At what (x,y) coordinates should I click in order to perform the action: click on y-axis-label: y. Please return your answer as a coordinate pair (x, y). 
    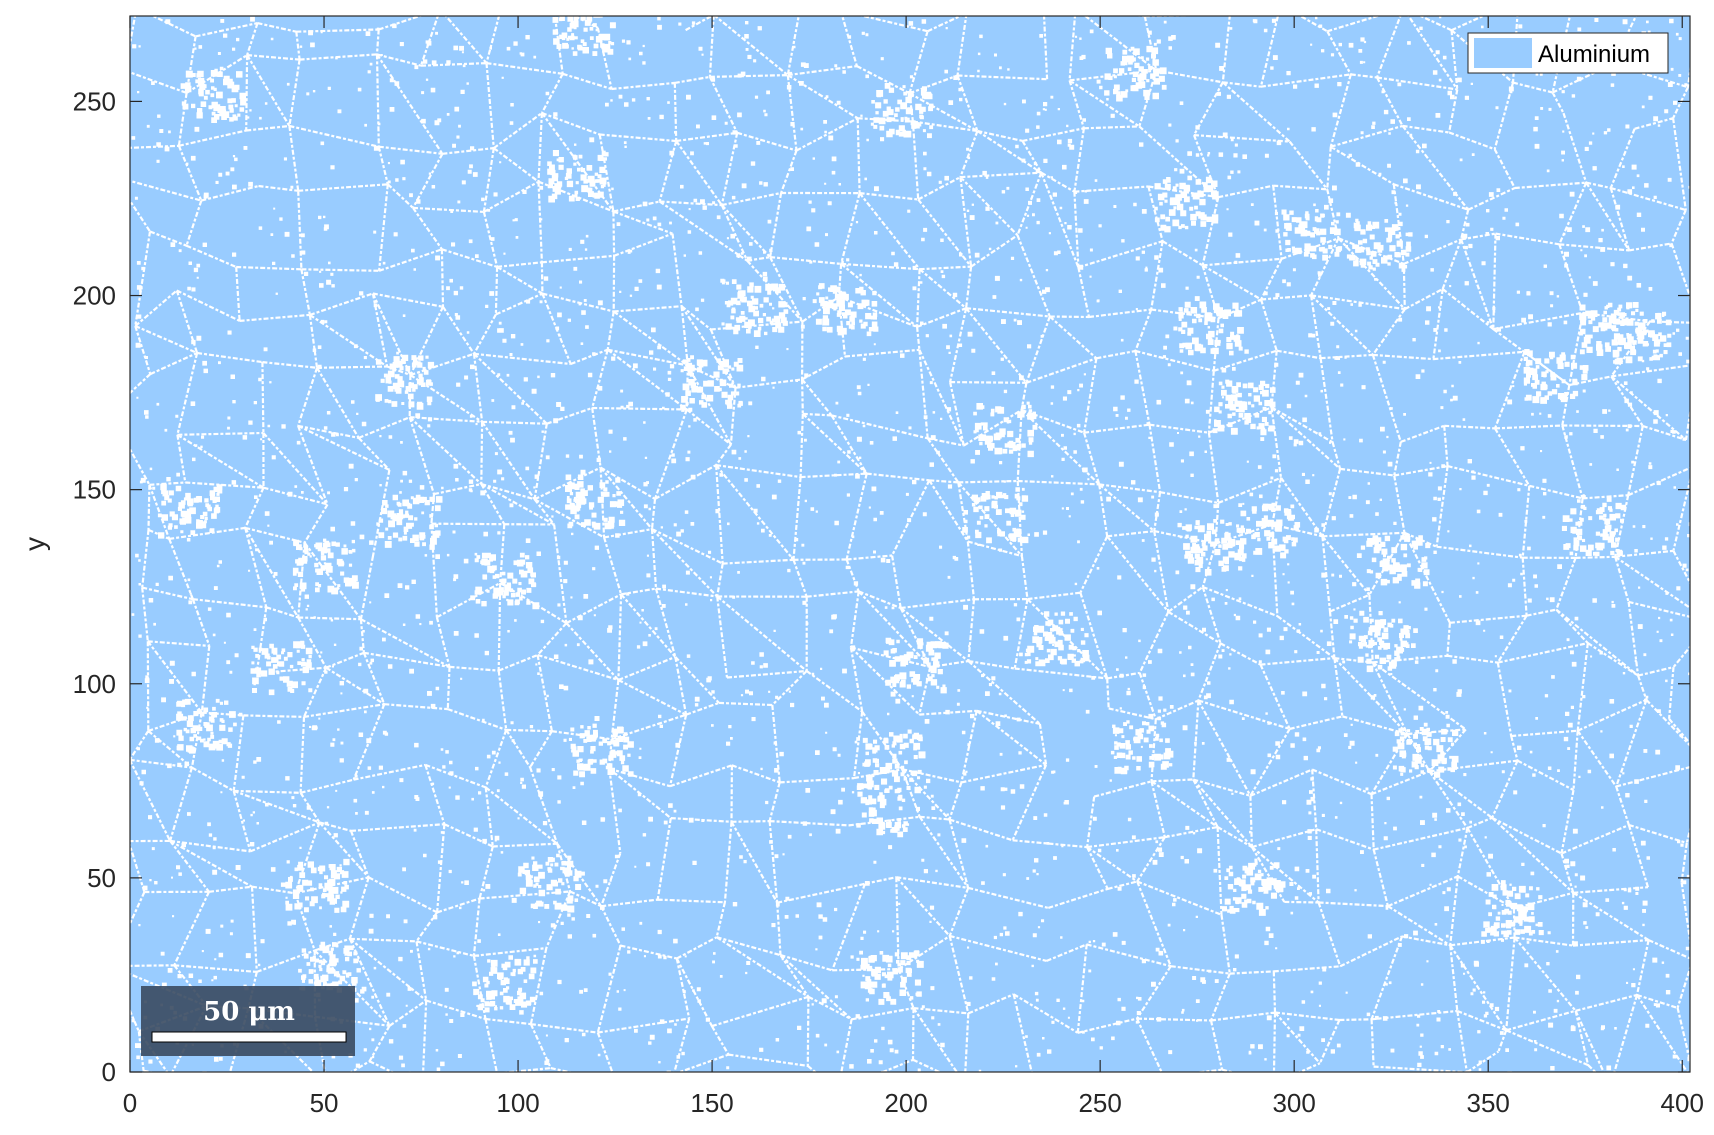
    Looking at the image, I should click on (34, 544).